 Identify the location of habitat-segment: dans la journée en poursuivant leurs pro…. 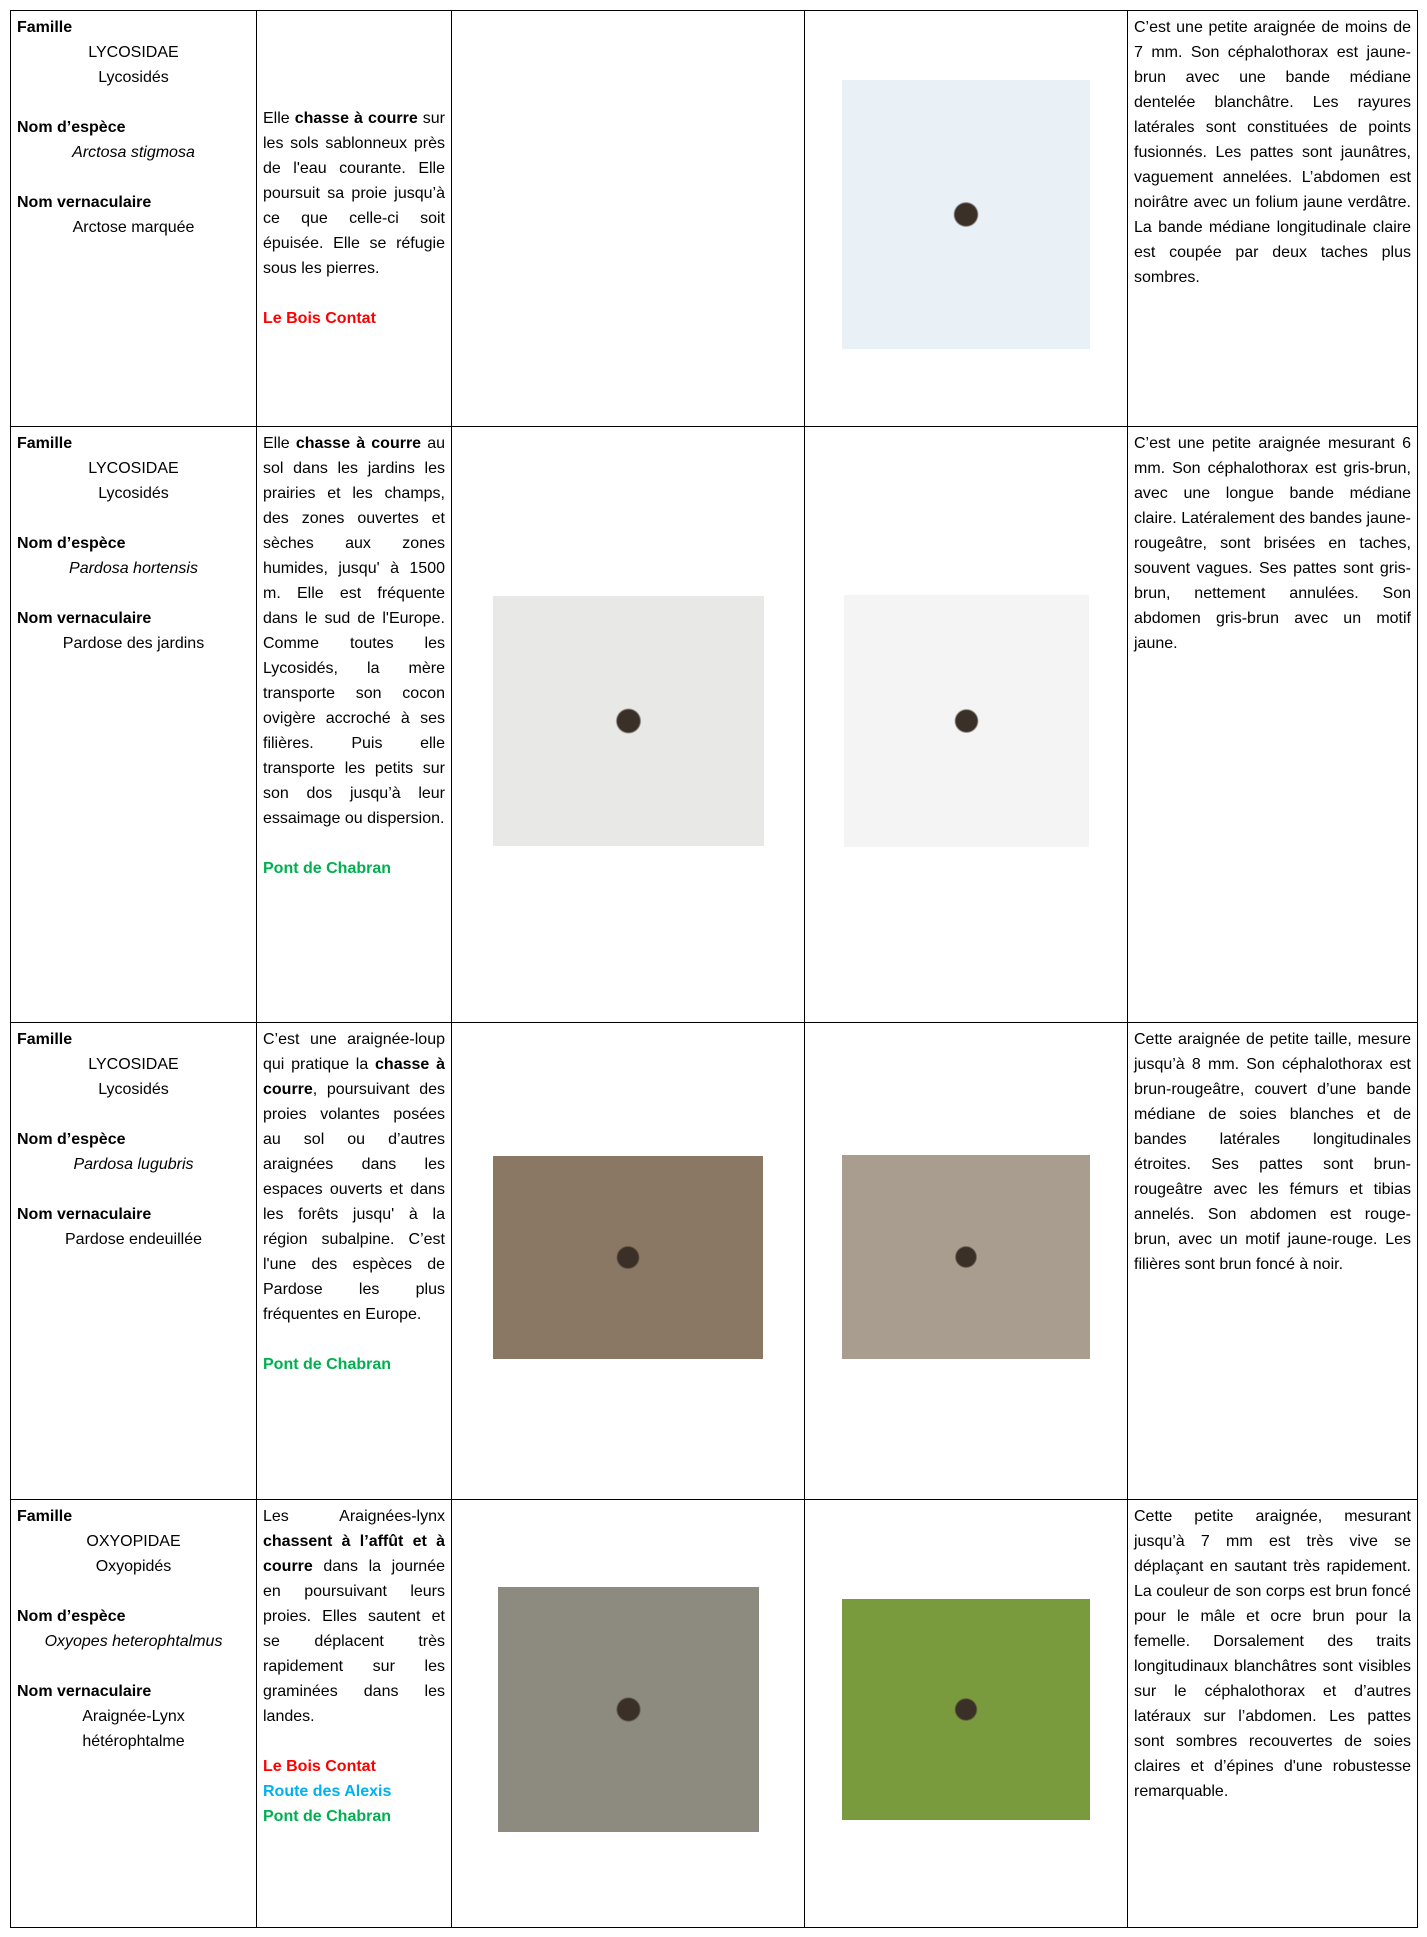
(354, 1641).